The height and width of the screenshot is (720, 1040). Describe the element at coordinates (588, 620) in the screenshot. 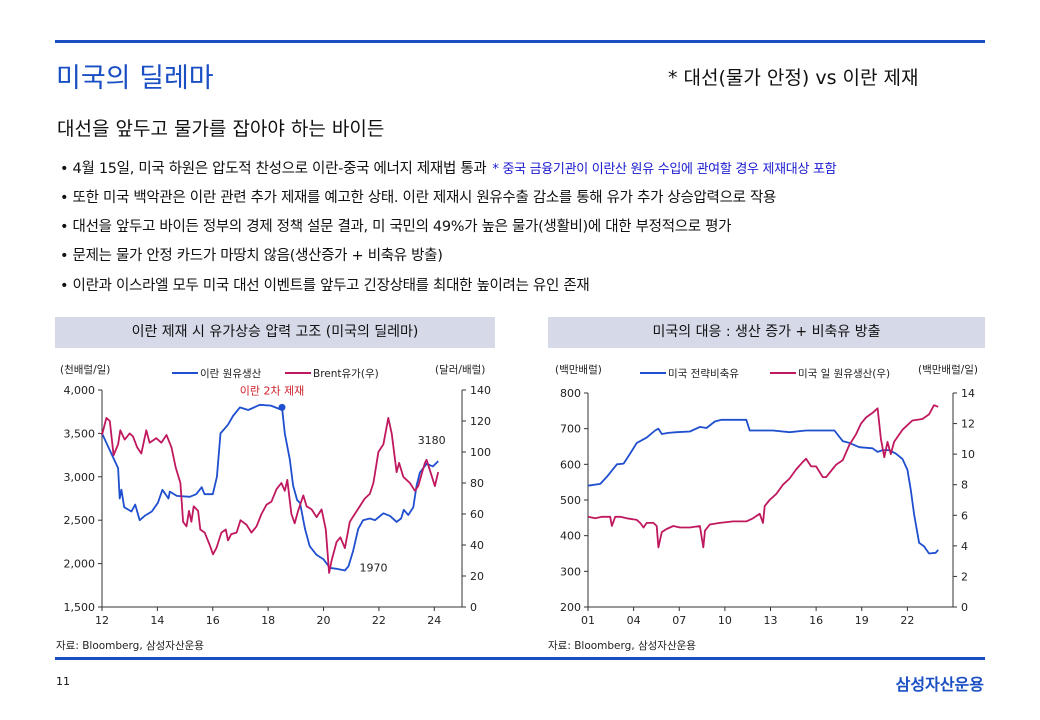

I see `x-tick-label: 01` at that location.